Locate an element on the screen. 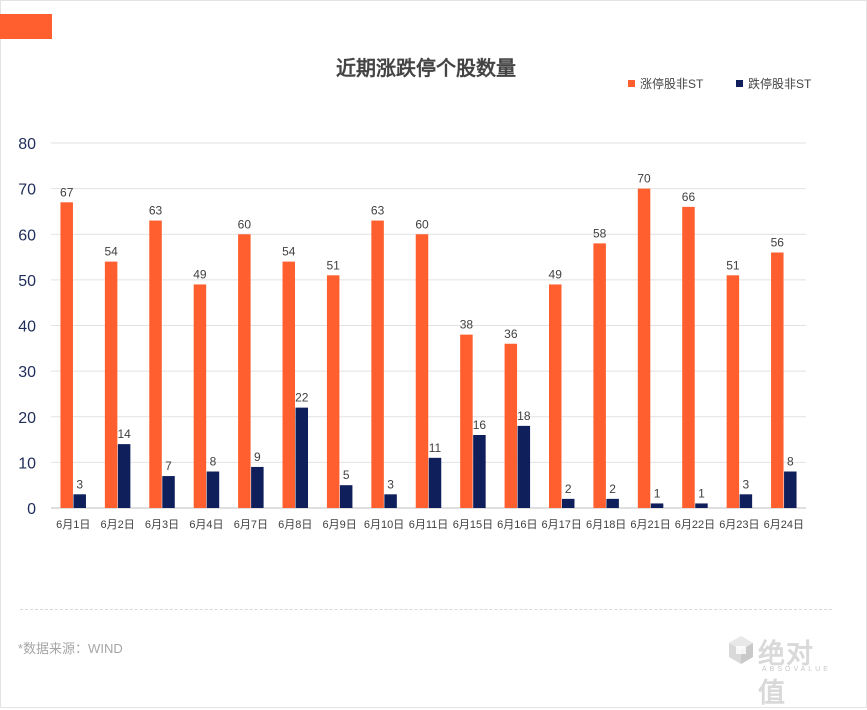  x-tick-label: 6月16日 is located at coordinates (517, 525).